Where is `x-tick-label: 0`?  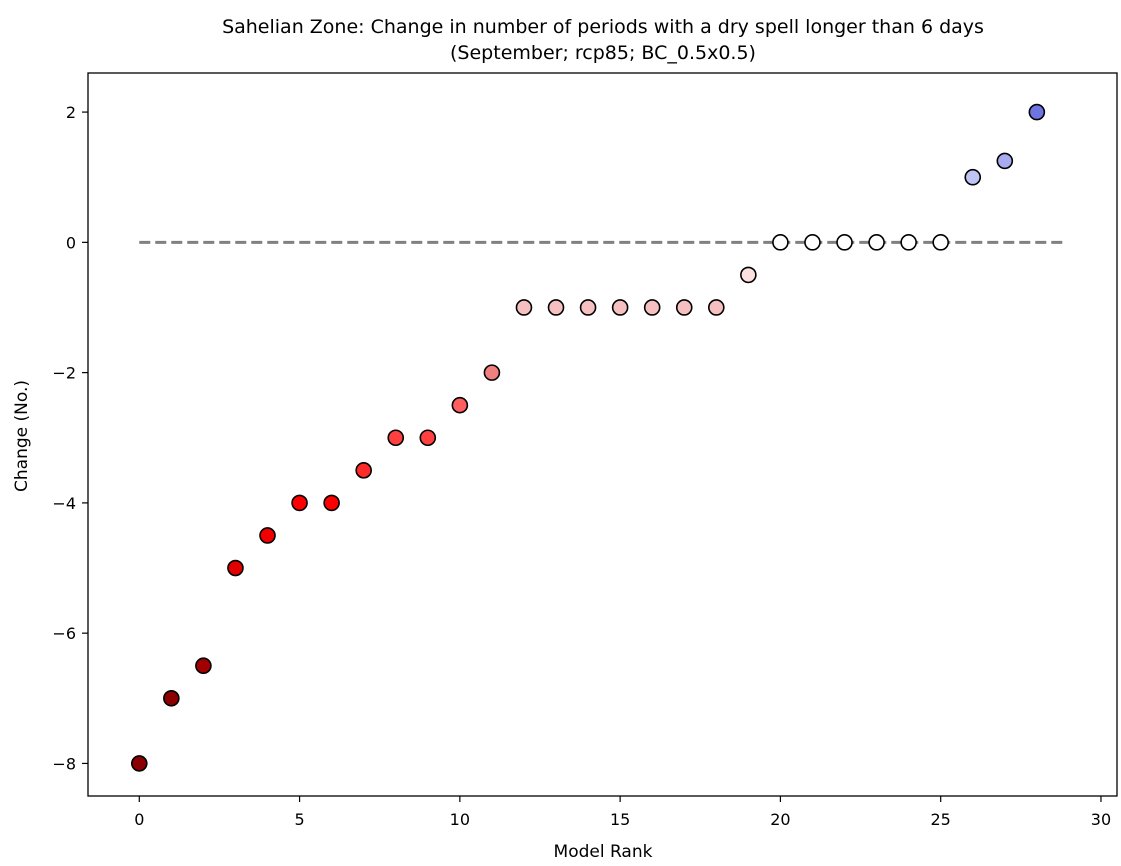 x-tick-label: 0 is located at coordinates (139, 819).